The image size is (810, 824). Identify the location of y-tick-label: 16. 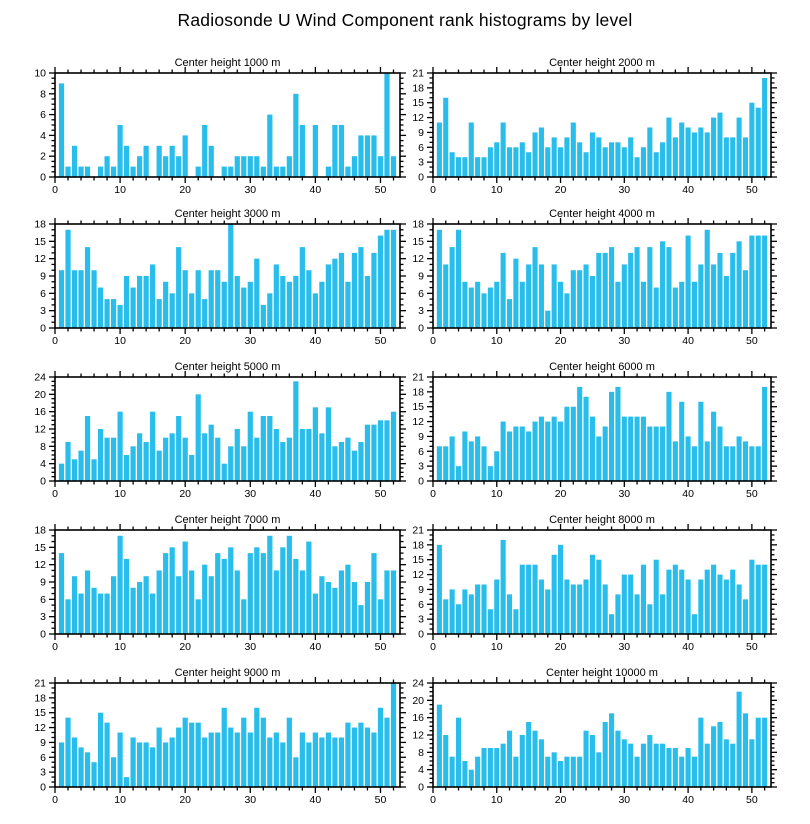
(40, 412).